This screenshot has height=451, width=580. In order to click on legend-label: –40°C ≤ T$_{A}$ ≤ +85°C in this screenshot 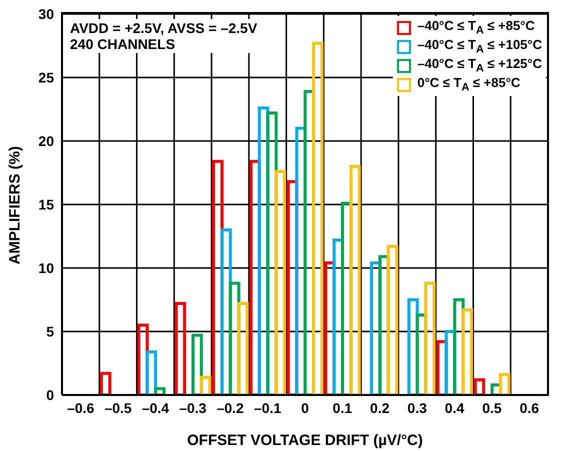, I will do `click(476, 27)`.